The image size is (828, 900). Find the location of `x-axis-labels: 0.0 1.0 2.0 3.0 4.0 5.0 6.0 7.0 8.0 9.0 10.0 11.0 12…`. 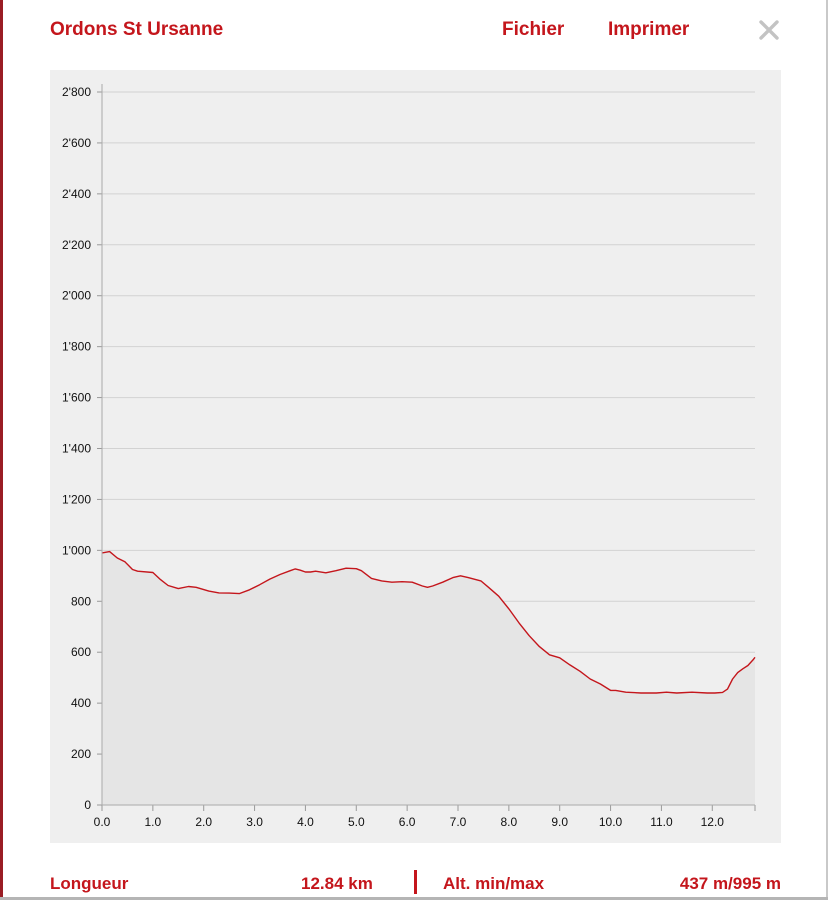

x-axis-labels: 0.0 1.0 2.0 3.0 4.0 5.0 6.0 7.0 8.0 9.0 10.0 11.0 12… is located at coordinates (409, 822).